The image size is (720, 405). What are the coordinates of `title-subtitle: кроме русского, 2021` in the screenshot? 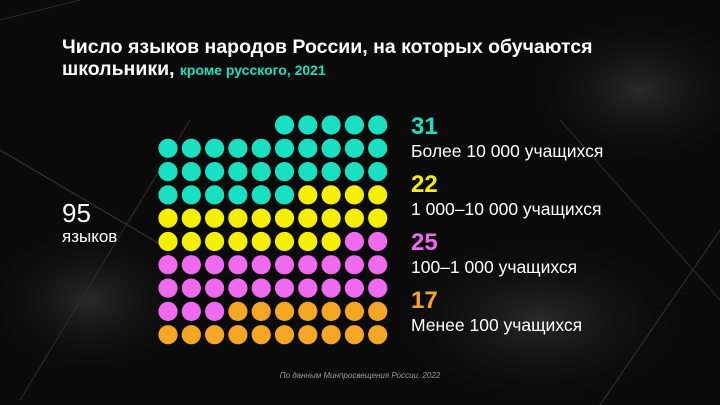 It's located at (252, 70).